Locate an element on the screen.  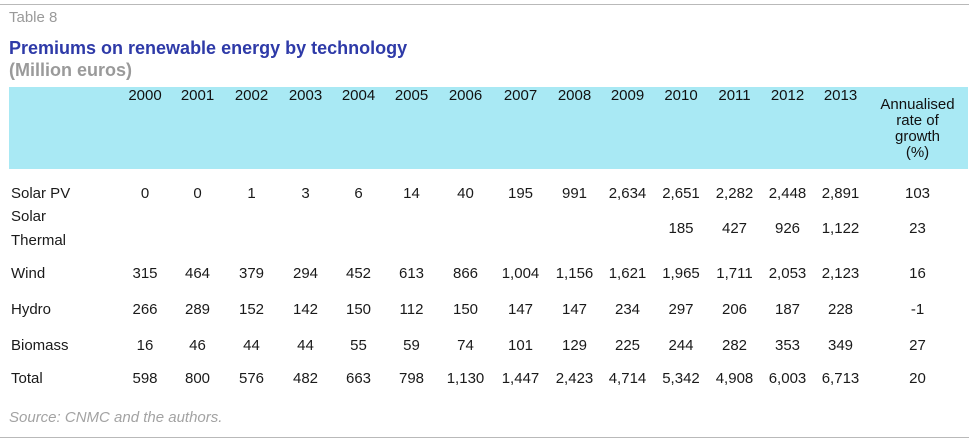
value-cell: 142 is located at coordinates (305, 309).